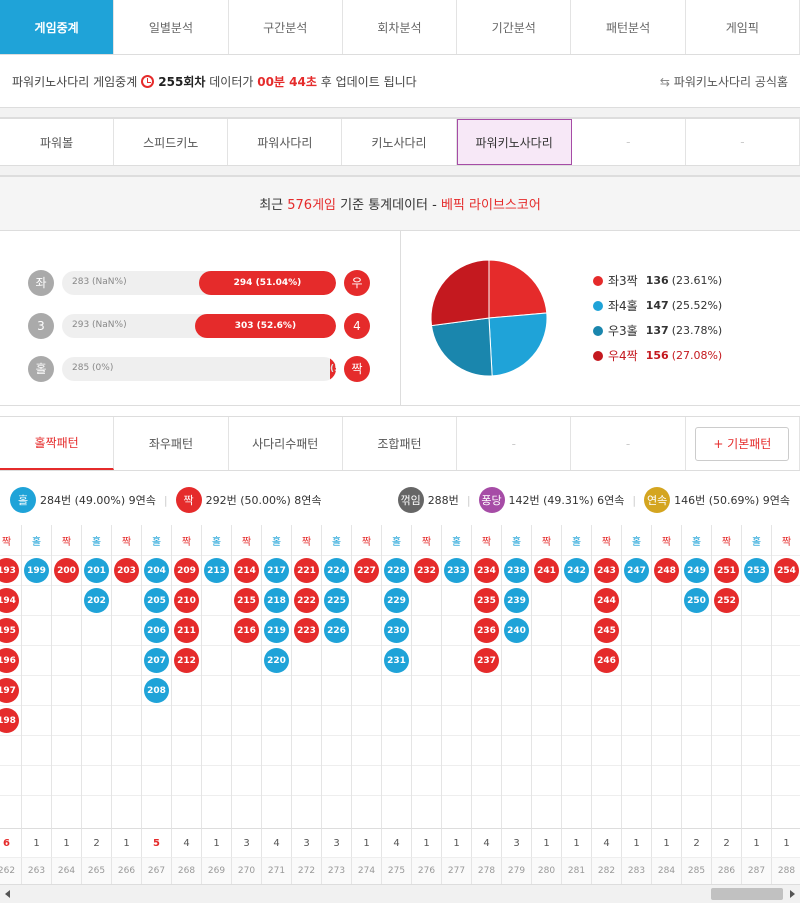  I want to click on legend-pct: (23.61%), so click(697, 280).